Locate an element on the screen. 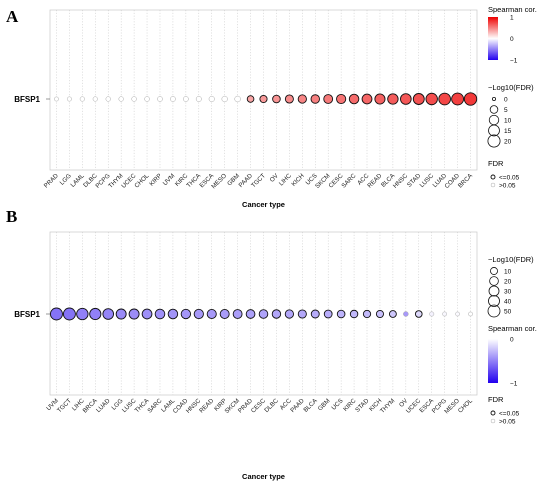 This screenshot has height=487, width=550. x-tick-label: KICH is located at coordinates (297, 179).